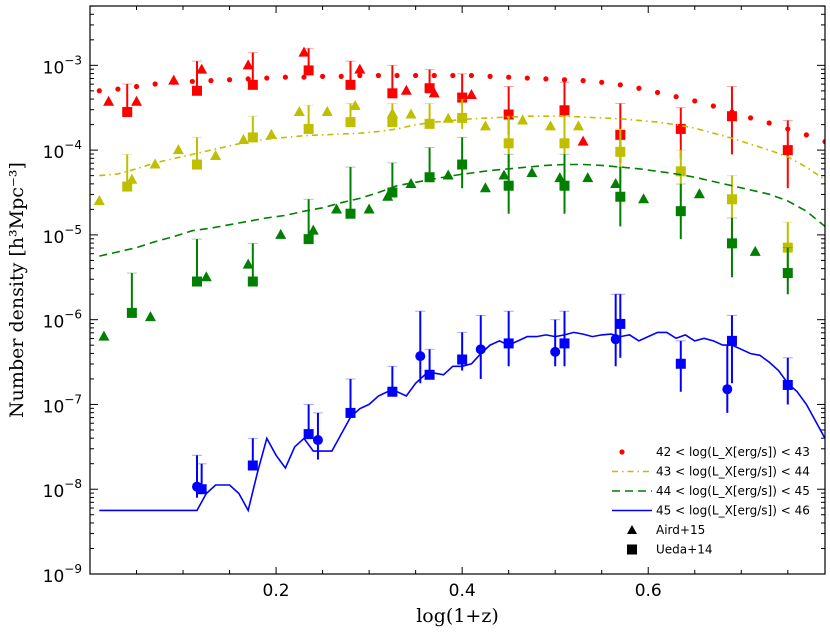 The height and width of the screenshot is (634, 830). What do you see at coordinates (733, 511) in the screenshot?
I see `legend-entry-3-label: 45 < log(L_X[erg/s]) < 46` at bounding box center [733, 511].